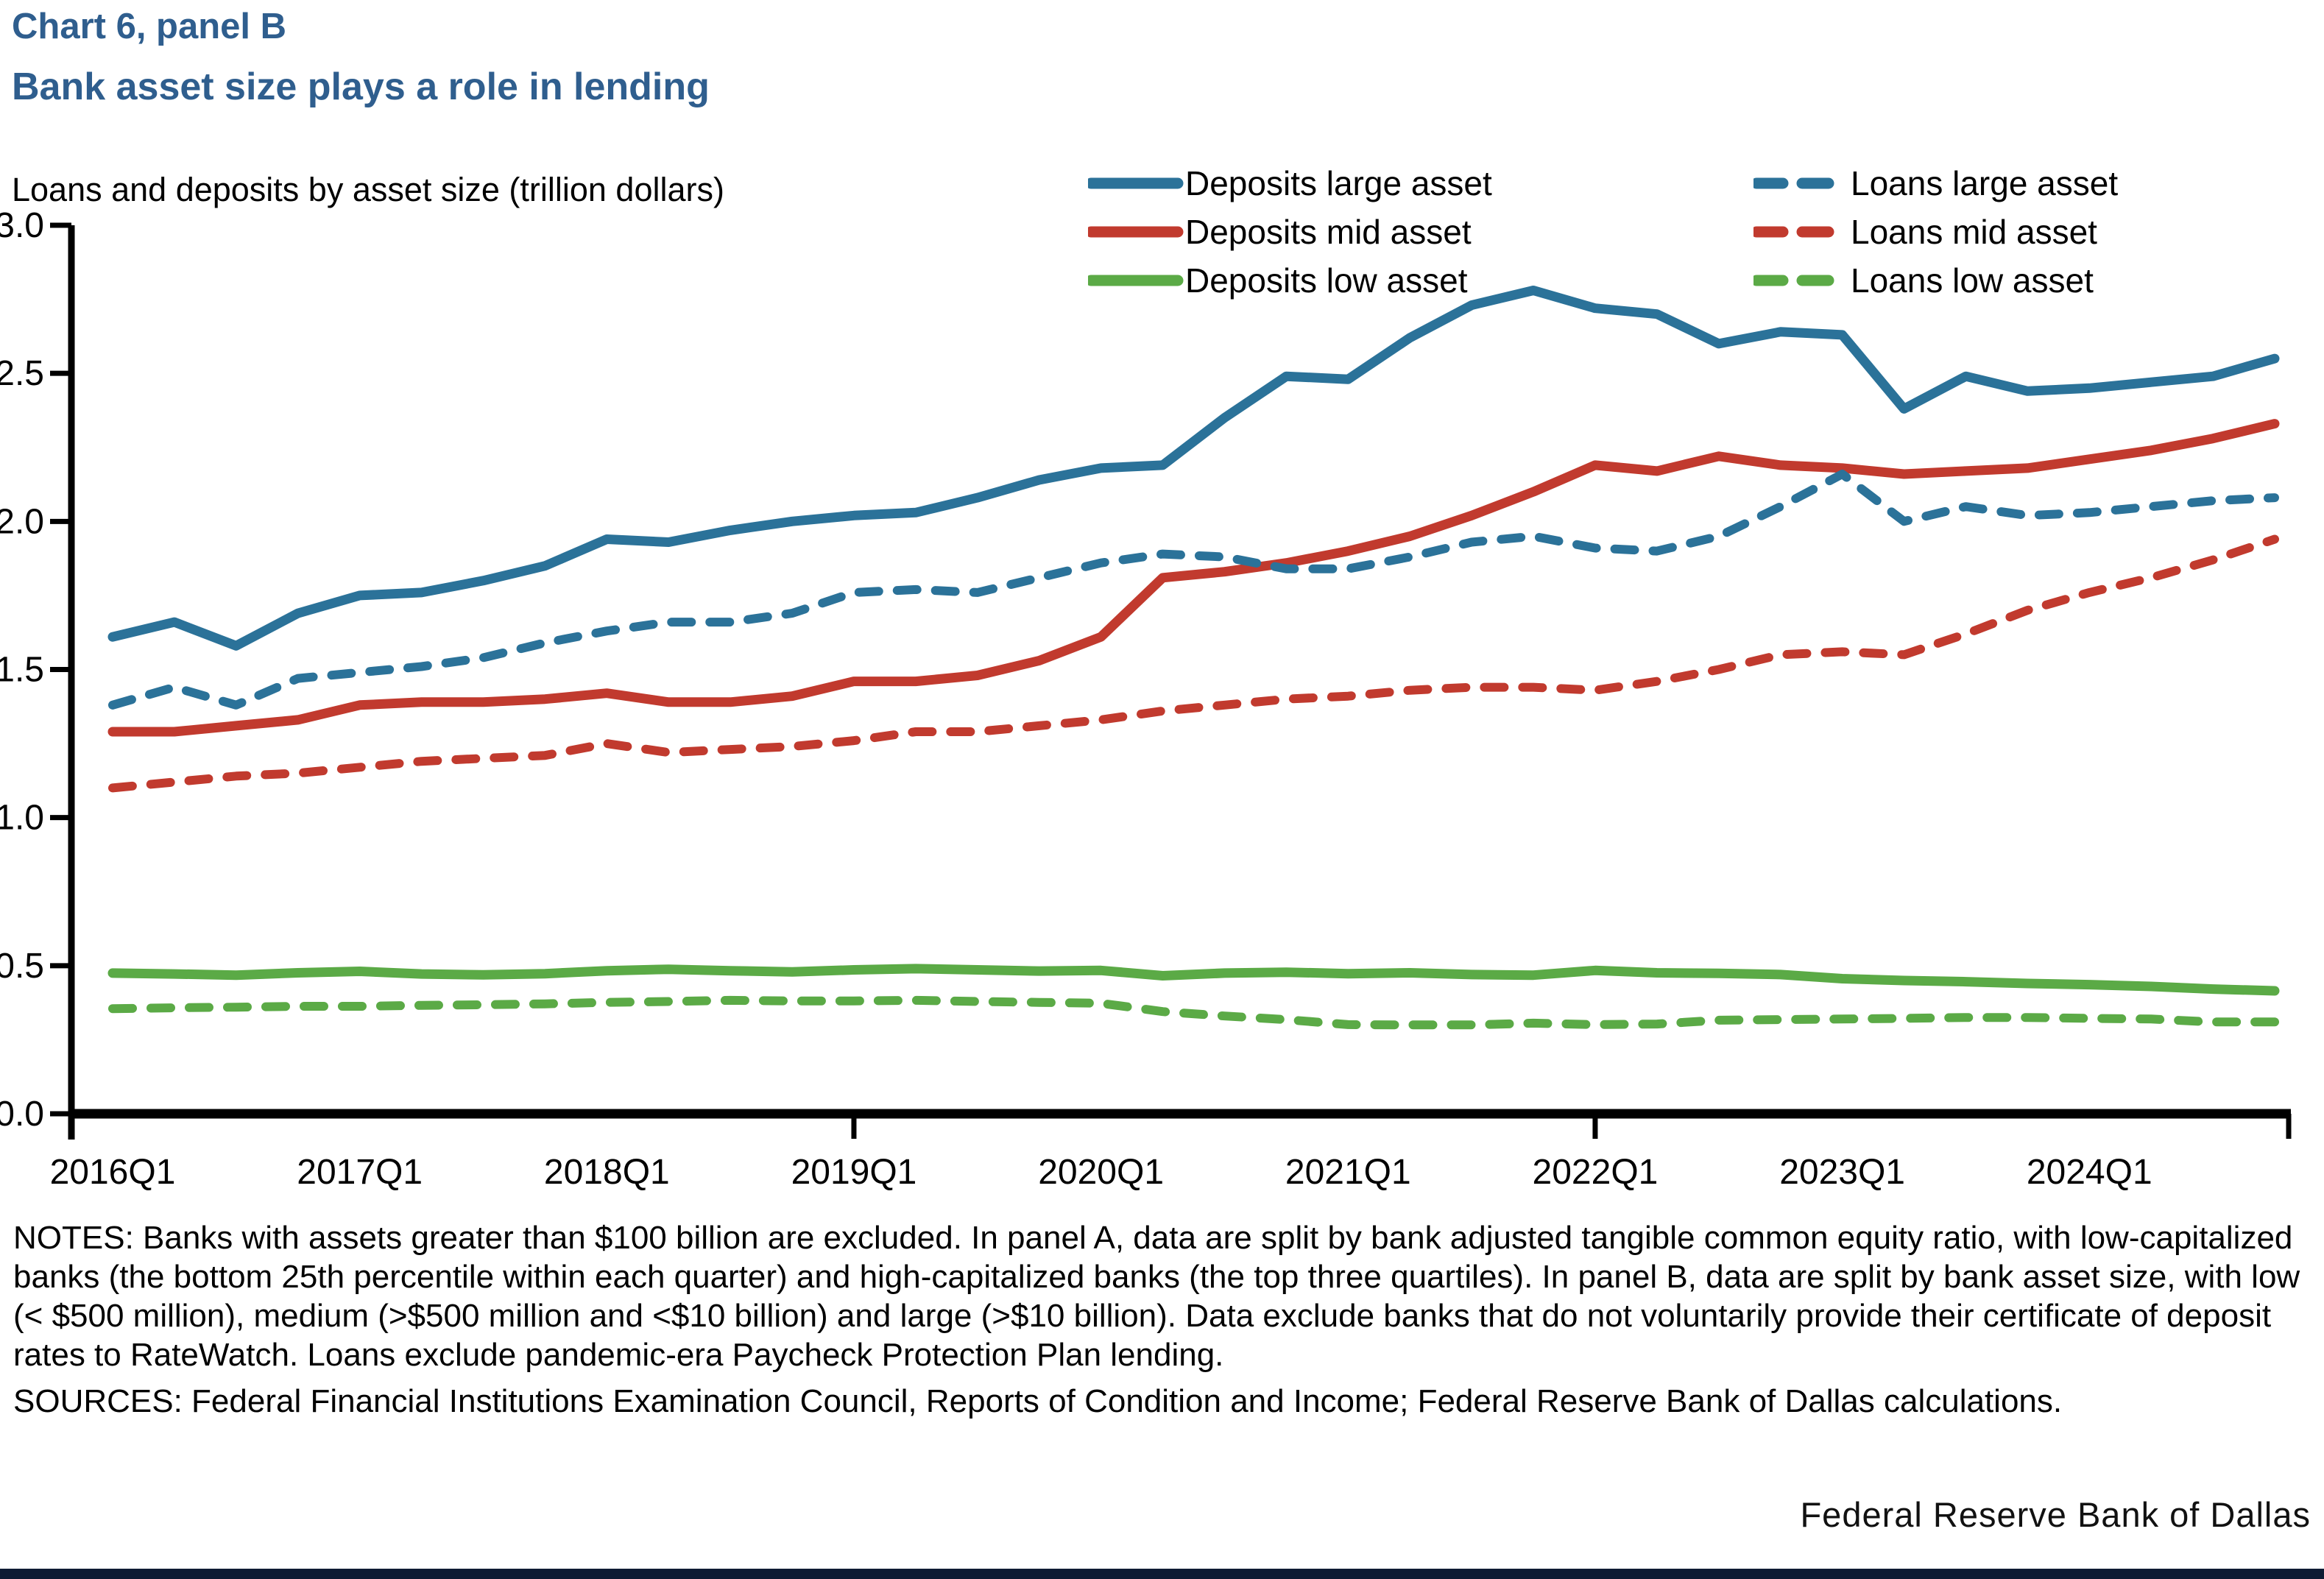 This screenshot has height=1579, width=2324. I want to click on legend-item-loans-low: Loans low asset, so click(1935, 280).